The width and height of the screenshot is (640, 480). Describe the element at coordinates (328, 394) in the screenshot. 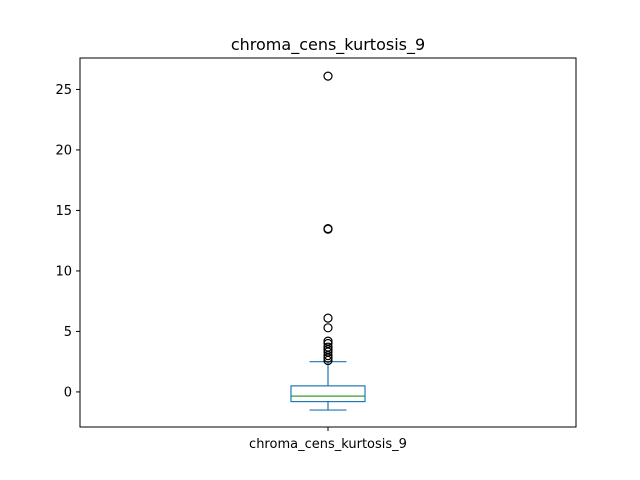

I see `iqr-box` at that location.